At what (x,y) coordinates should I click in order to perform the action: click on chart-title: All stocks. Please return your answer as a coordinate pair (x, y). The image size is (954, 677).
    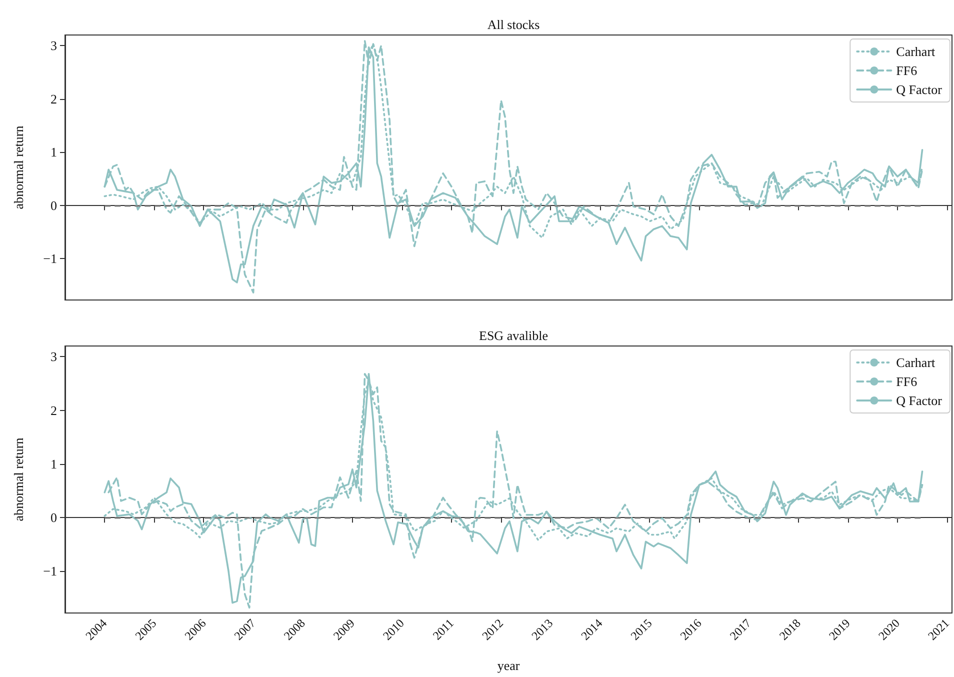
    Looking at the image, I should click on (513, 24).